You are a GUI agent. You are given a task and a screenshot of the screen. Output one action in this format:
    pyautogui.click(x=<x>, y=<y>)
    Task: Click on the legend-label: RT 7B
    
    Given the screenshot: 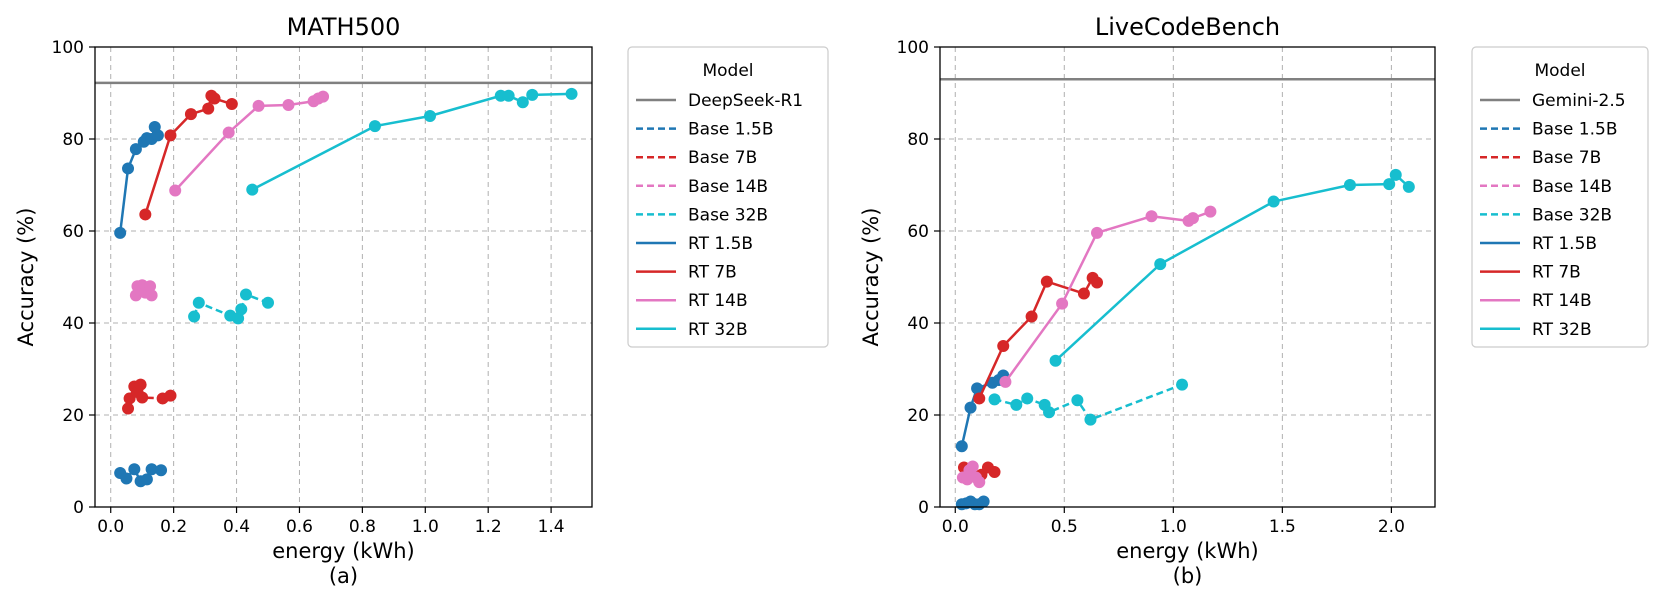 What is the action you would take?
    pyautogui.click(x=712, y=273)
    